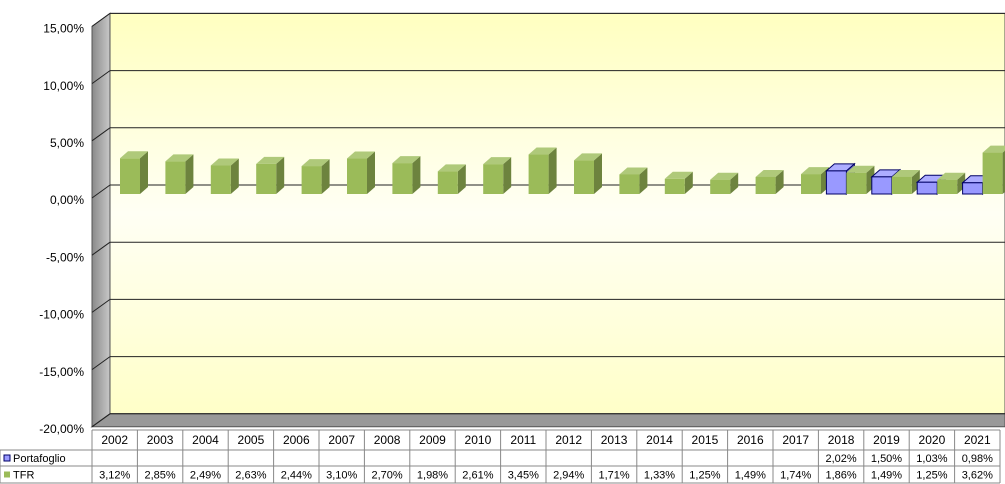  I want to click on x-tick-label: 2018, so click(841, 440).